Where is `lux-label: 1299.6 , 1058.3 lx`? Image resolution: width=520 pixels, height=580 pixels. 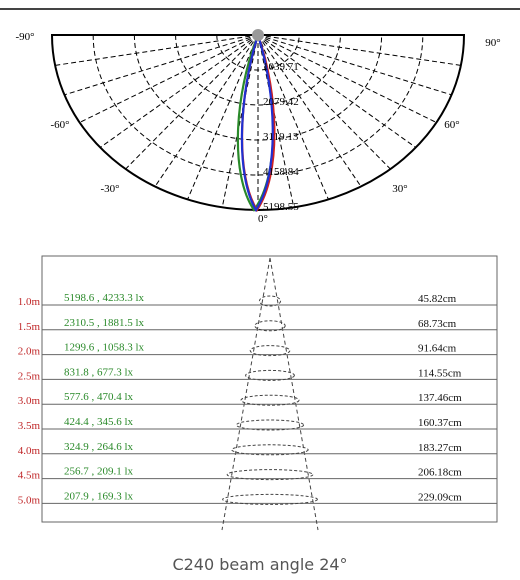
lux-label: 1299.6 , 1058.3 lx is located at coordinates (104, 348).